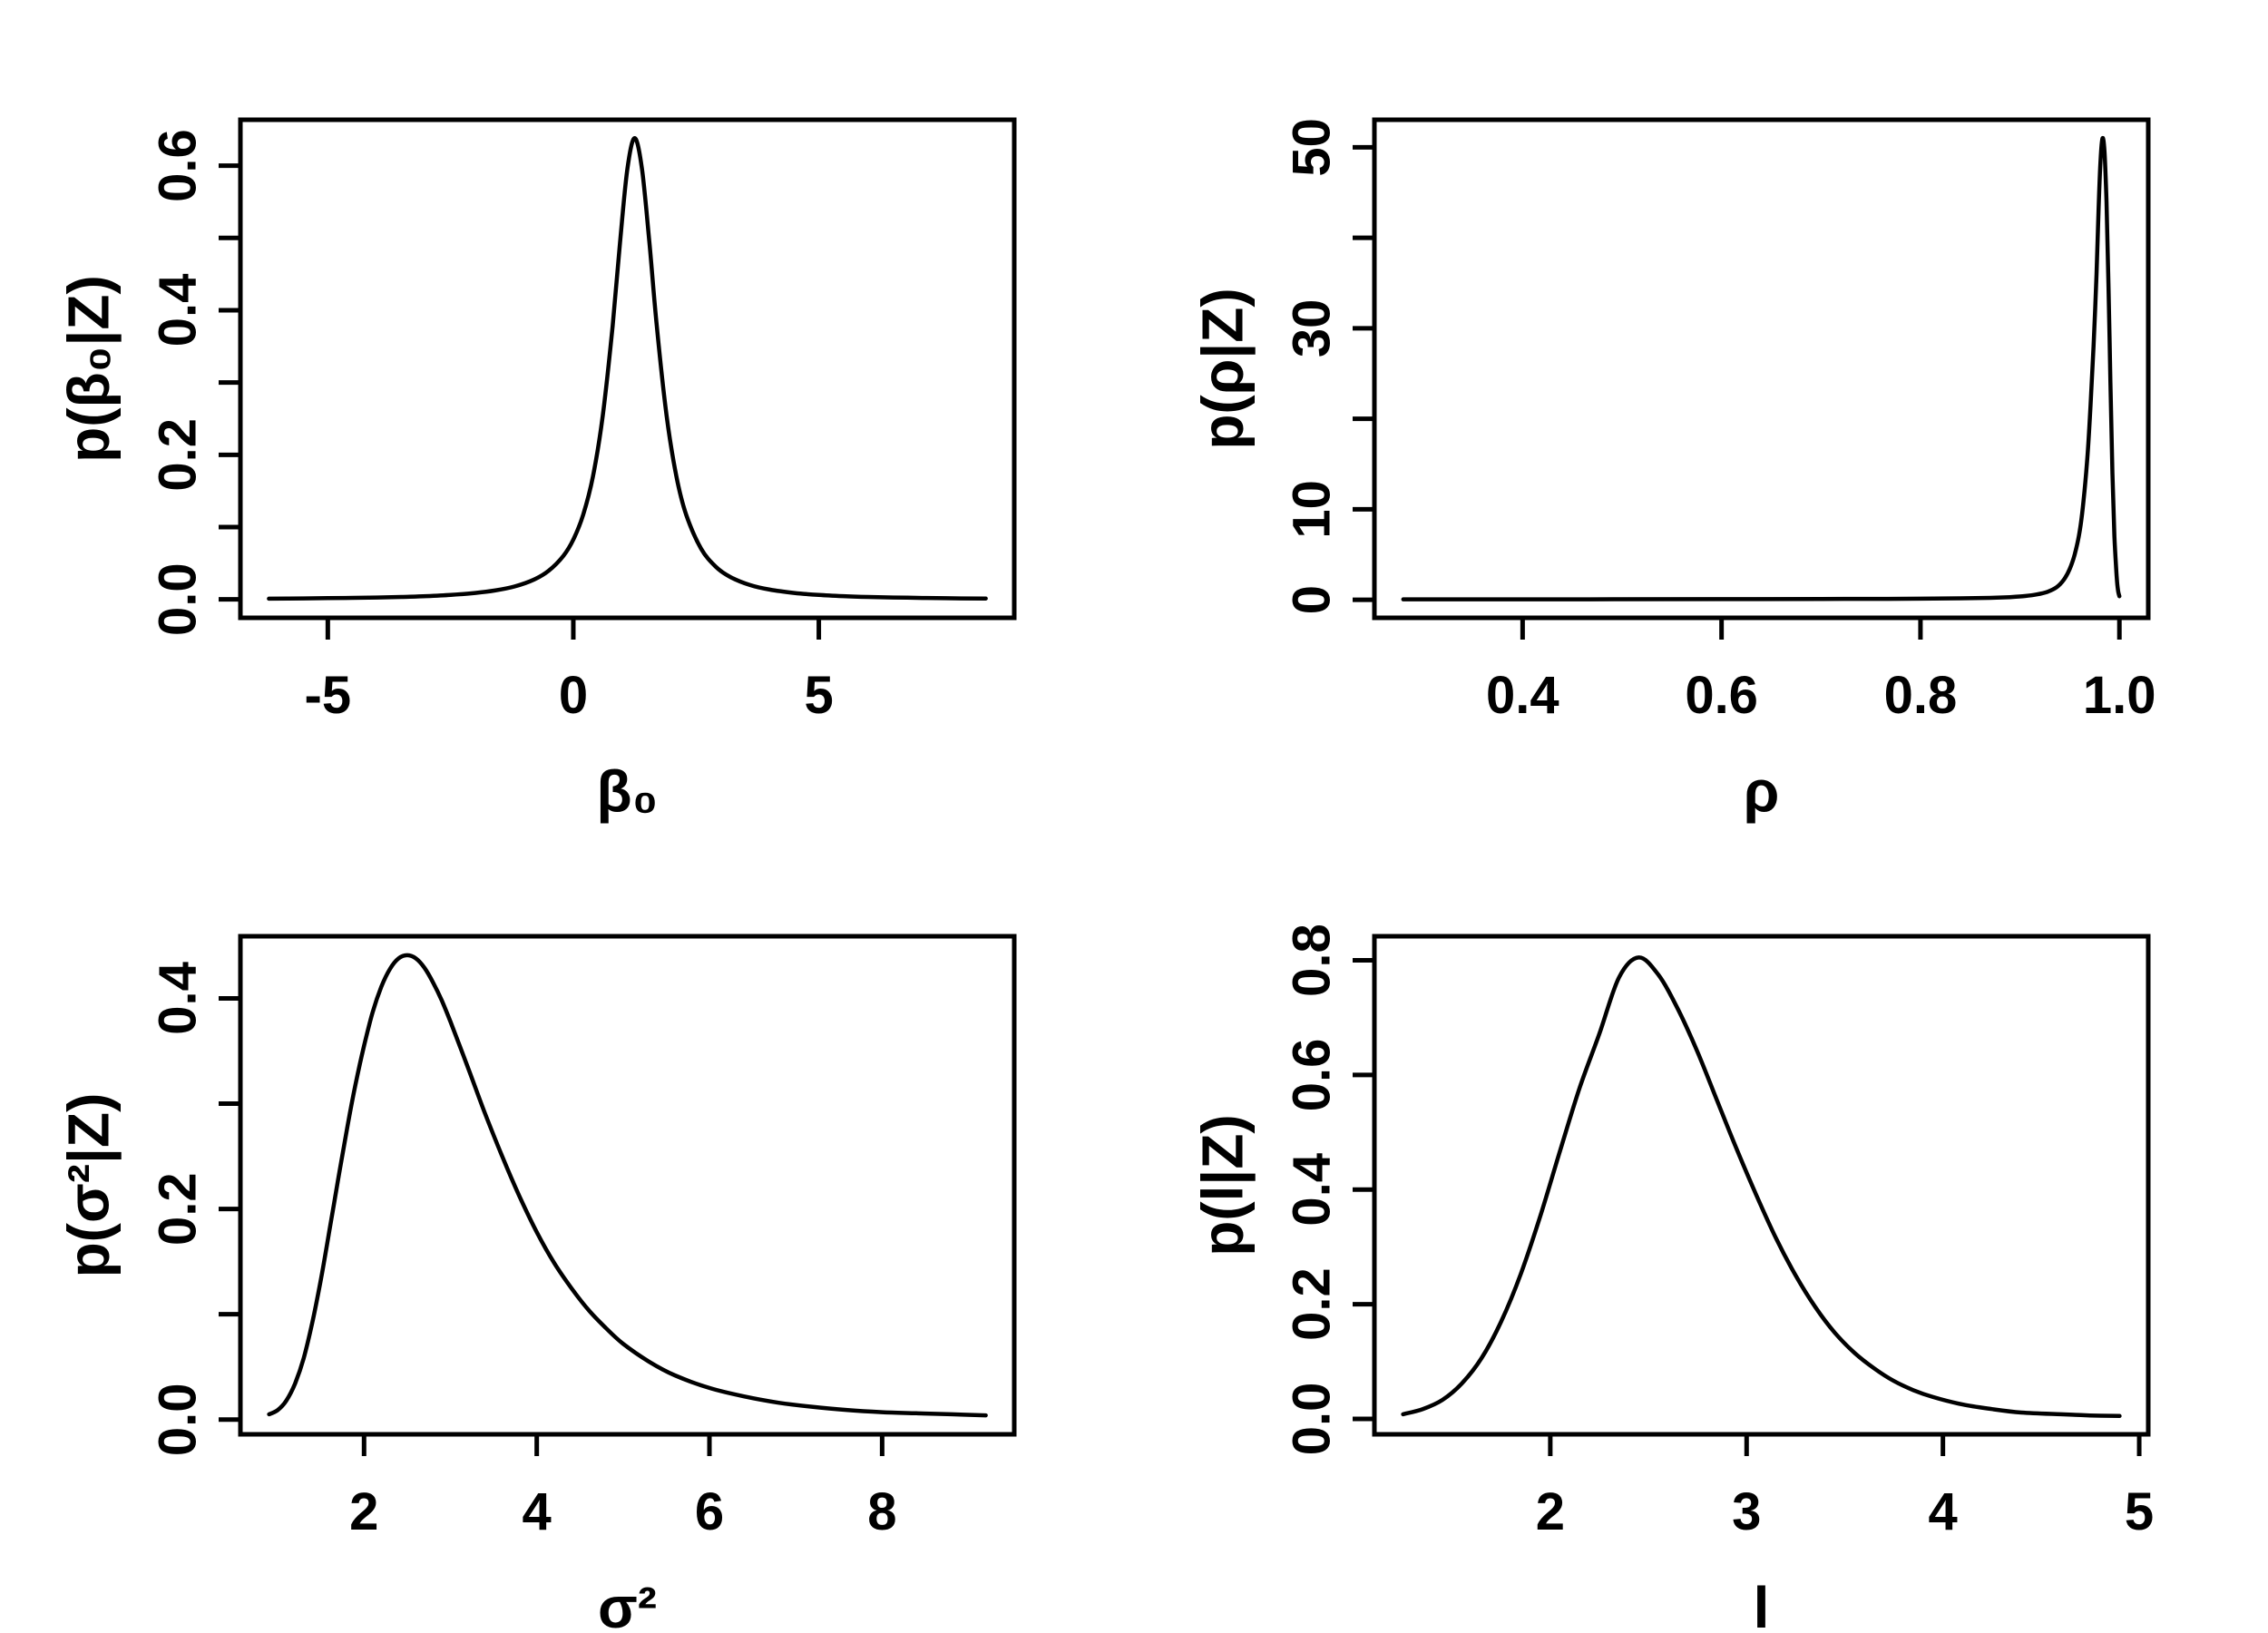 The height and width of the screenshot is (1633, 2268). I want to click on x-tick-label: 8, so click(882, 1511).